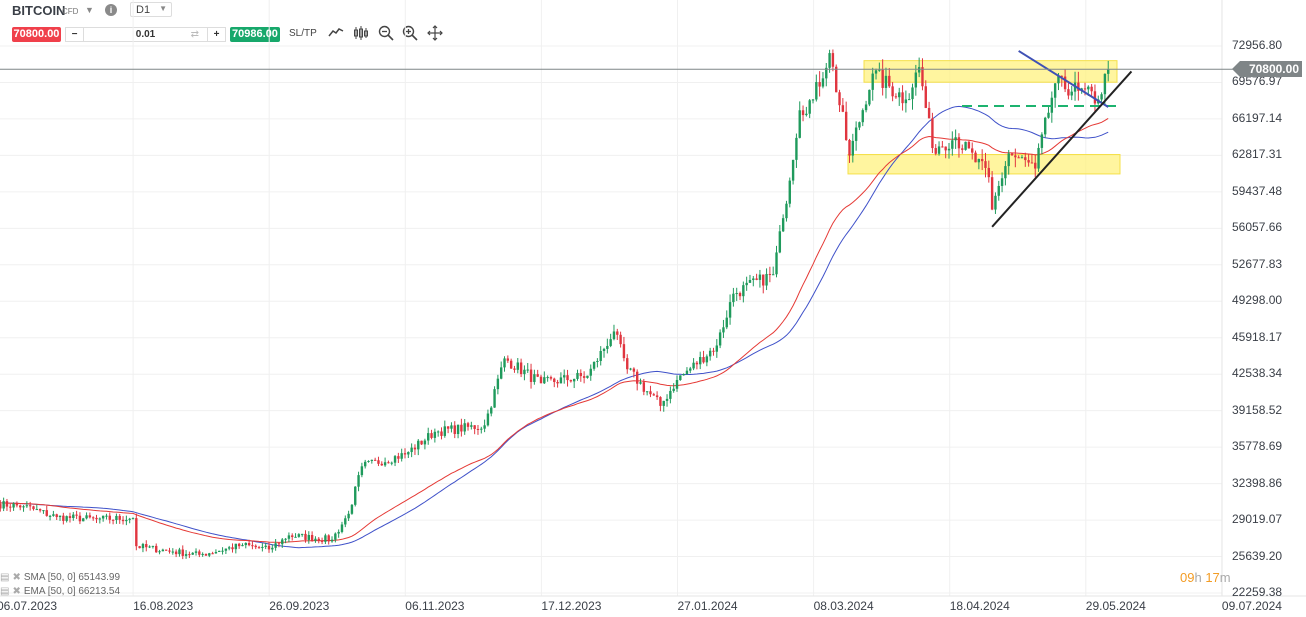 The height and width of the screenshot is (617, 1306). Describe the element at coordinates (1257, 373) in the screenshot. I see `price-tick: 42538.34` at that location.